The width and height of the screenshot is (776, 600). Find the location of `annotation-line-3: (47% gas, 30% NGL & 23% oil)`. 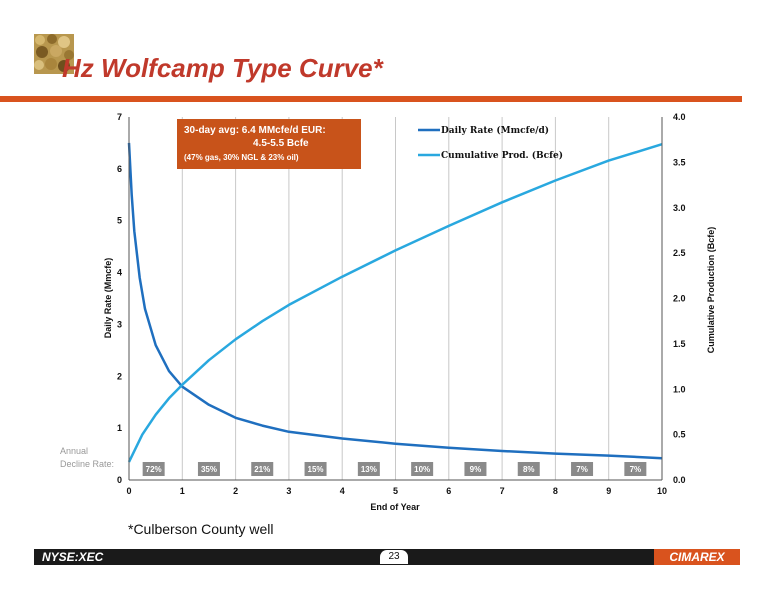

annotation-line-3: (47% gas, 30% NGL & 23% oil) is located at coordinates (241, 157).